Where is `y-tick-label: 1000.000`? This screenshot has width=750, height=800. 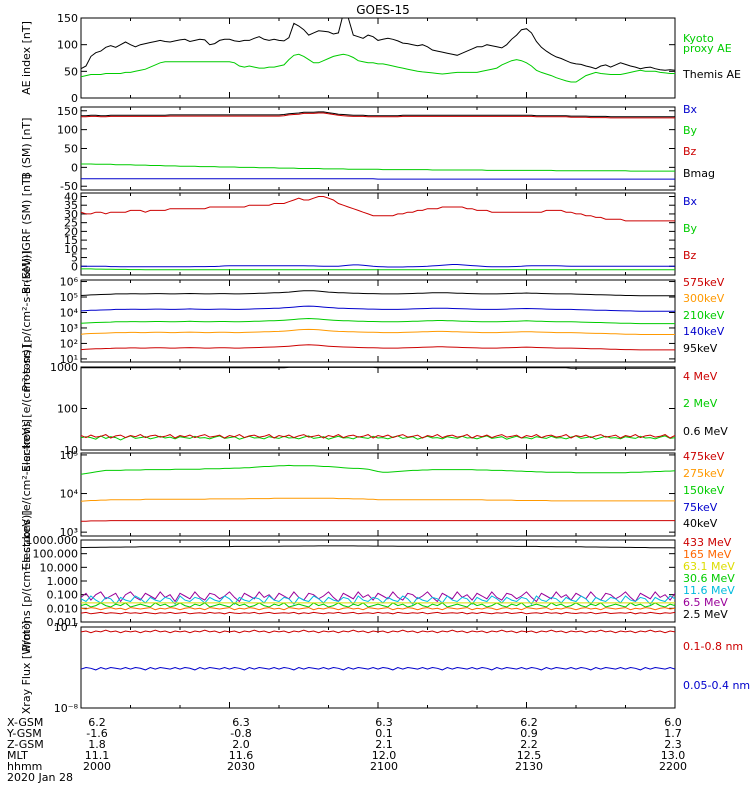 y-tick-label: 1000.000 is located at coordinates (52, 540).